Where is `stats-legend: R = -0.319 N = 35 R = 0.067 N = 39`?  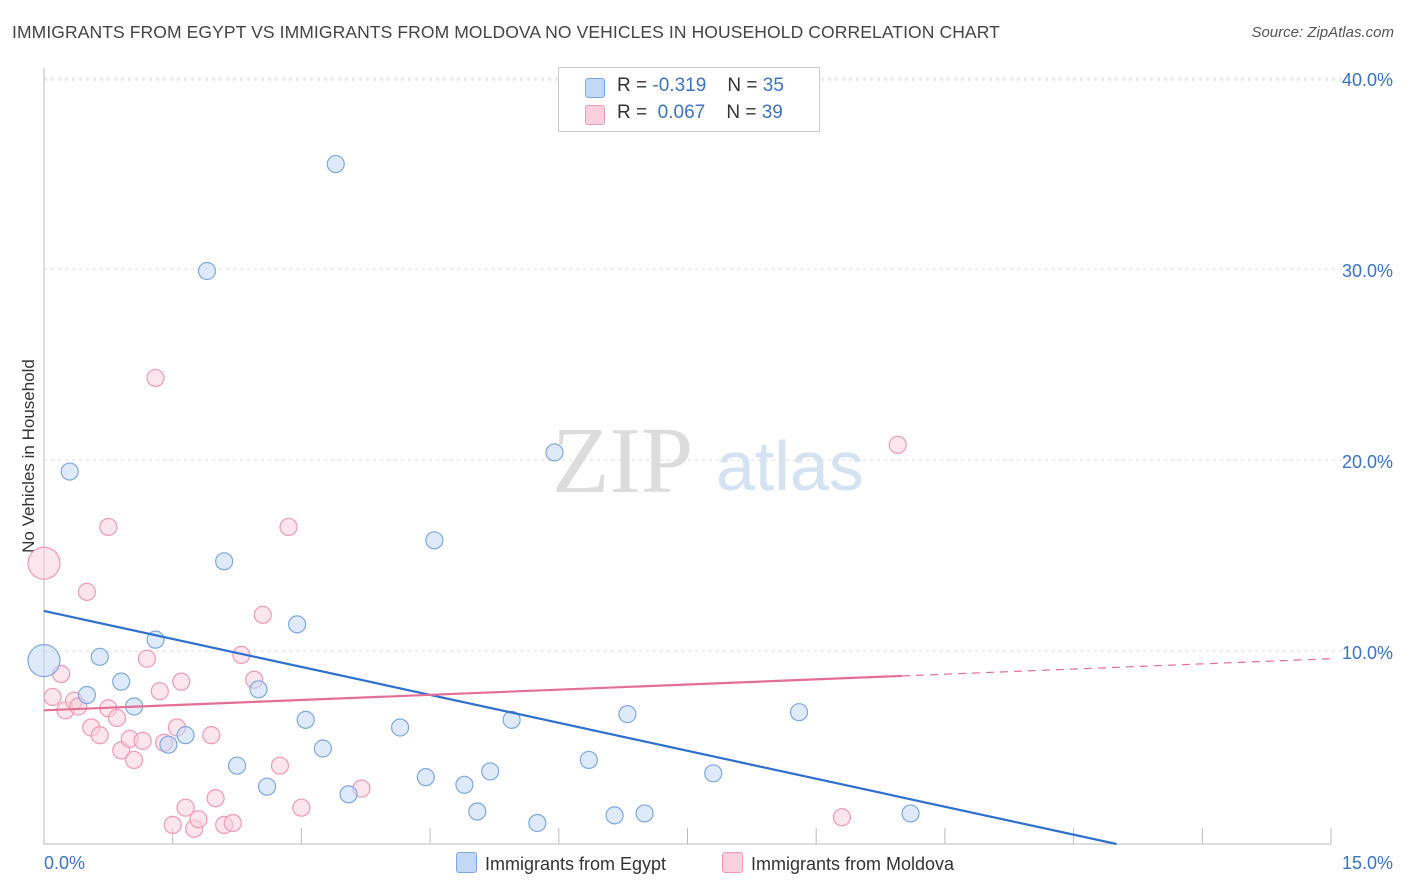 stats-legend: R = -0.319 N = 35 R = 0.067 N = 39 is located at coordinates (689, 99).